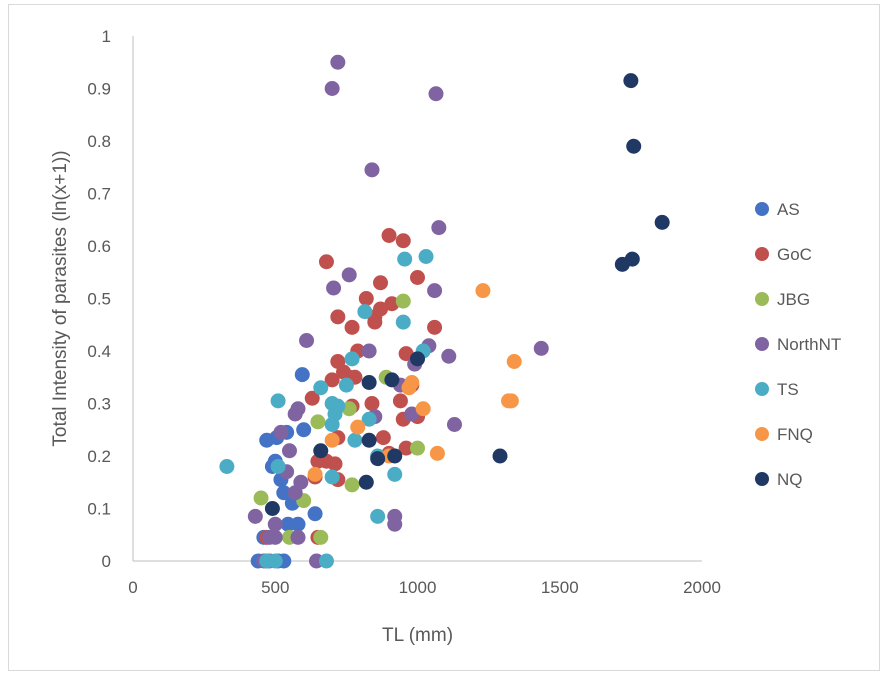  I want to click on legend-label: FNQ, so click(795, 434).